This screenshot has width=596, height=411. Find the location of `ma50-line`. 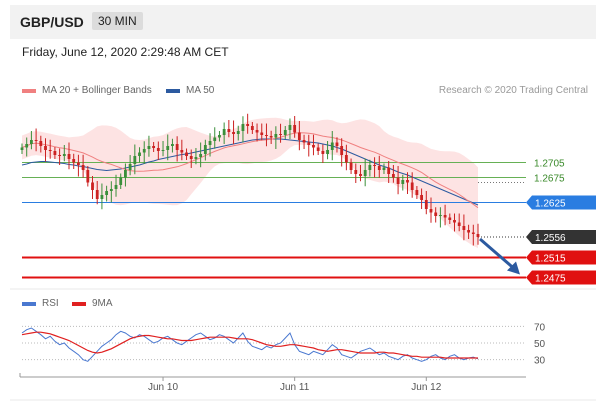

ma50-line is located at coordinates (250, 172).